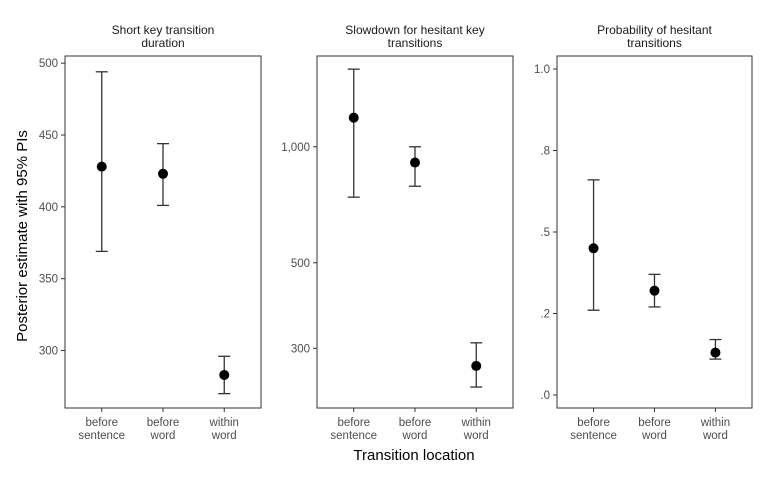 This screenshot has height=480, width=768. Describe the element at coordinates (545, 396) in the screenshot. I see `y-tick-label: .0` at that location.